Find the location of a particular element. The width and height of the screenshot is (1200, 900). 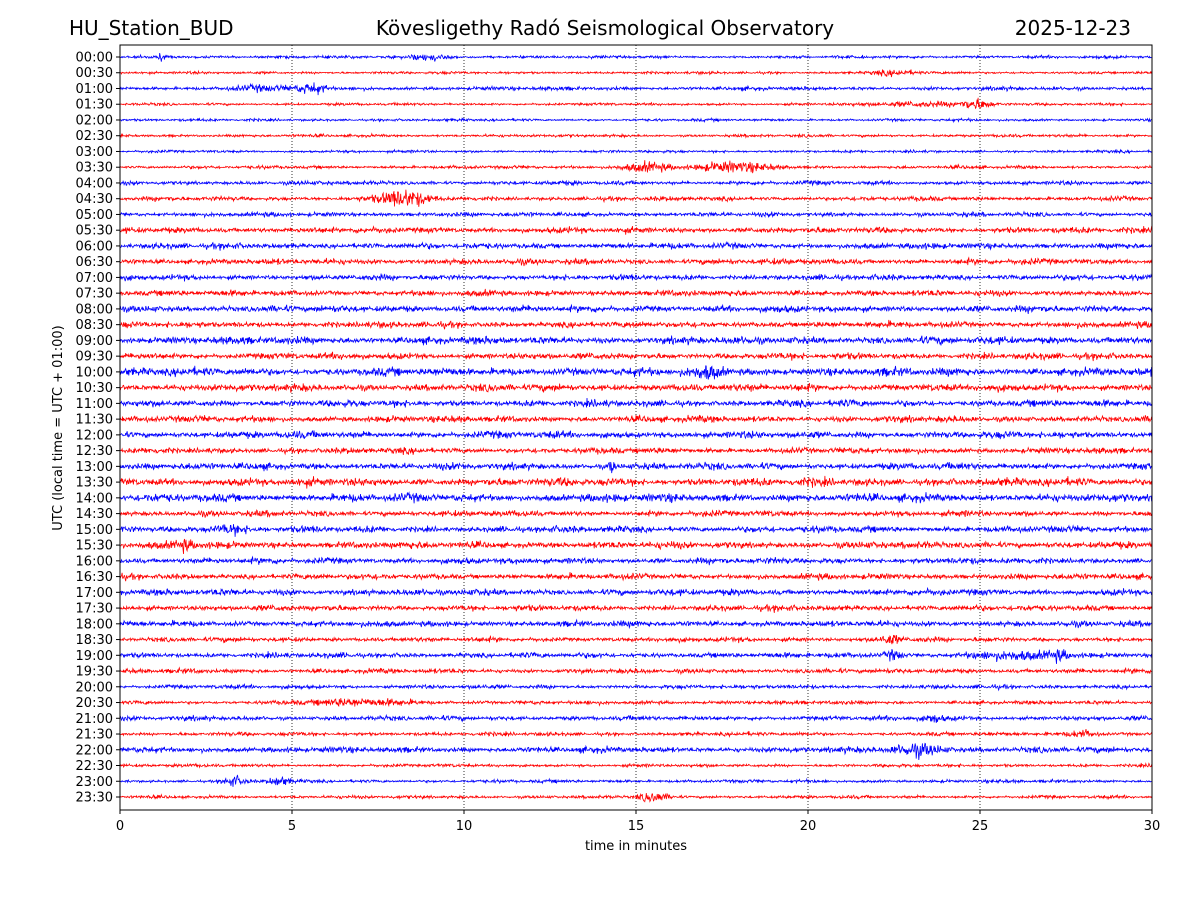

y-tick-label: 15:00 is located at coordinates (94, 530).